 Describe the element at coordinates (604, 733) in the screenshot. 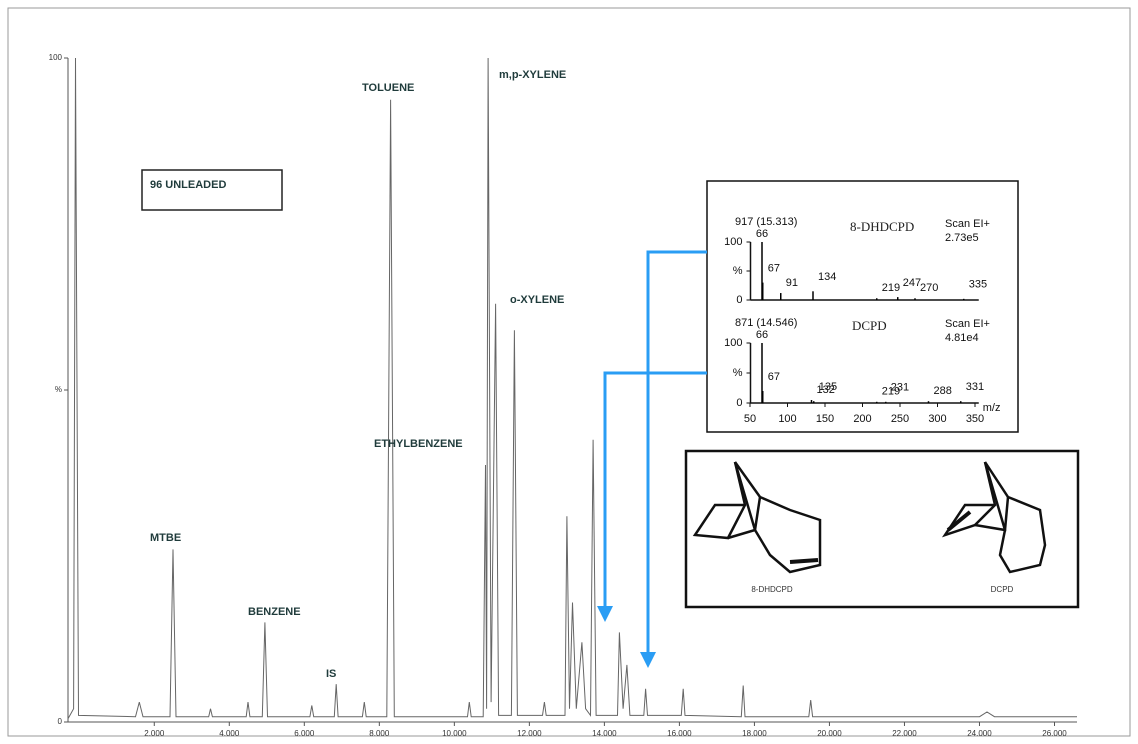

I see `x-tick-label: 14.000` at that location.